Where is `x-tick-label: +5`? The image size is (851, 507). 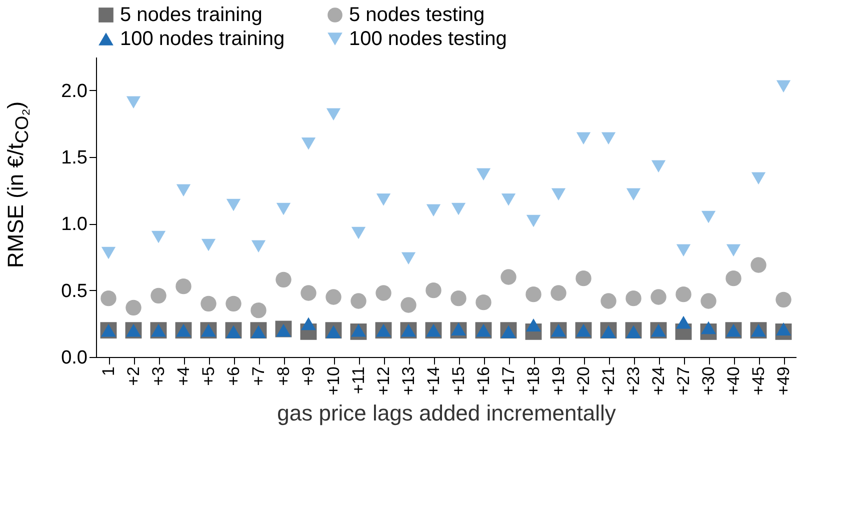 x-tick-label: +5 is located at coordinates (208, 376).